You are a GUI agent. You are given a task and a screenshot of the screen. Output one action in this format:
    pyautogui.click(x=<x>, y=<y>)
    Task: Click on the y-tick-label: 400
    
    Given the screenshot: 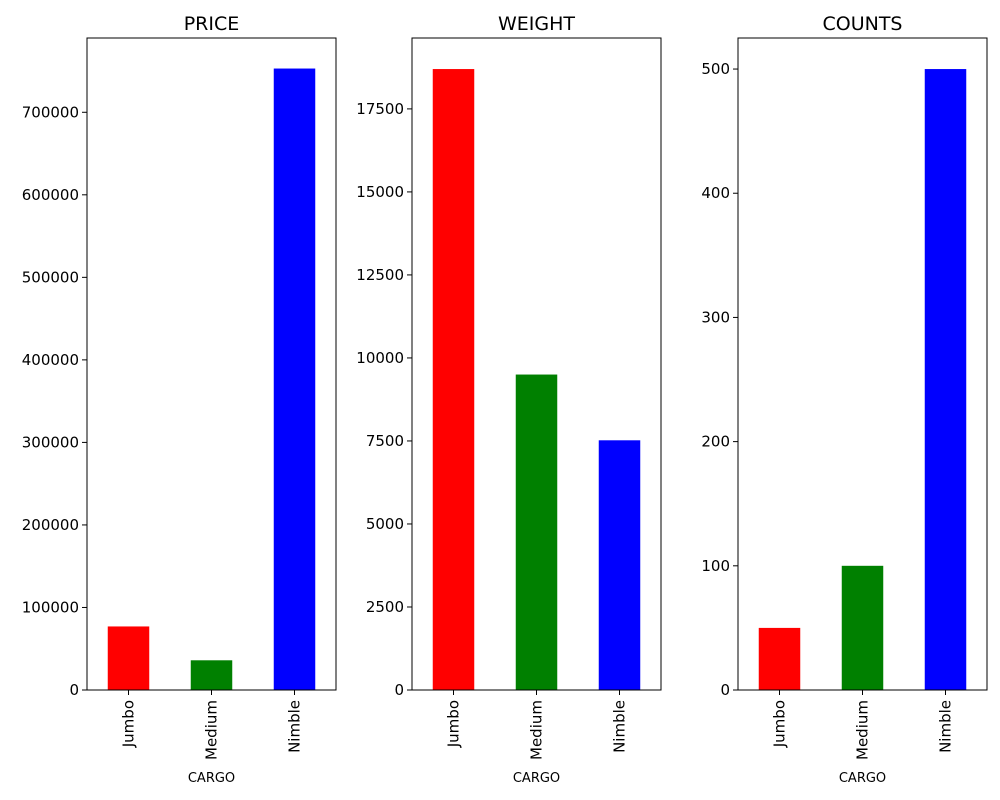 What is the action you would take?
    pyautogui.click(x=715, y=193)
    